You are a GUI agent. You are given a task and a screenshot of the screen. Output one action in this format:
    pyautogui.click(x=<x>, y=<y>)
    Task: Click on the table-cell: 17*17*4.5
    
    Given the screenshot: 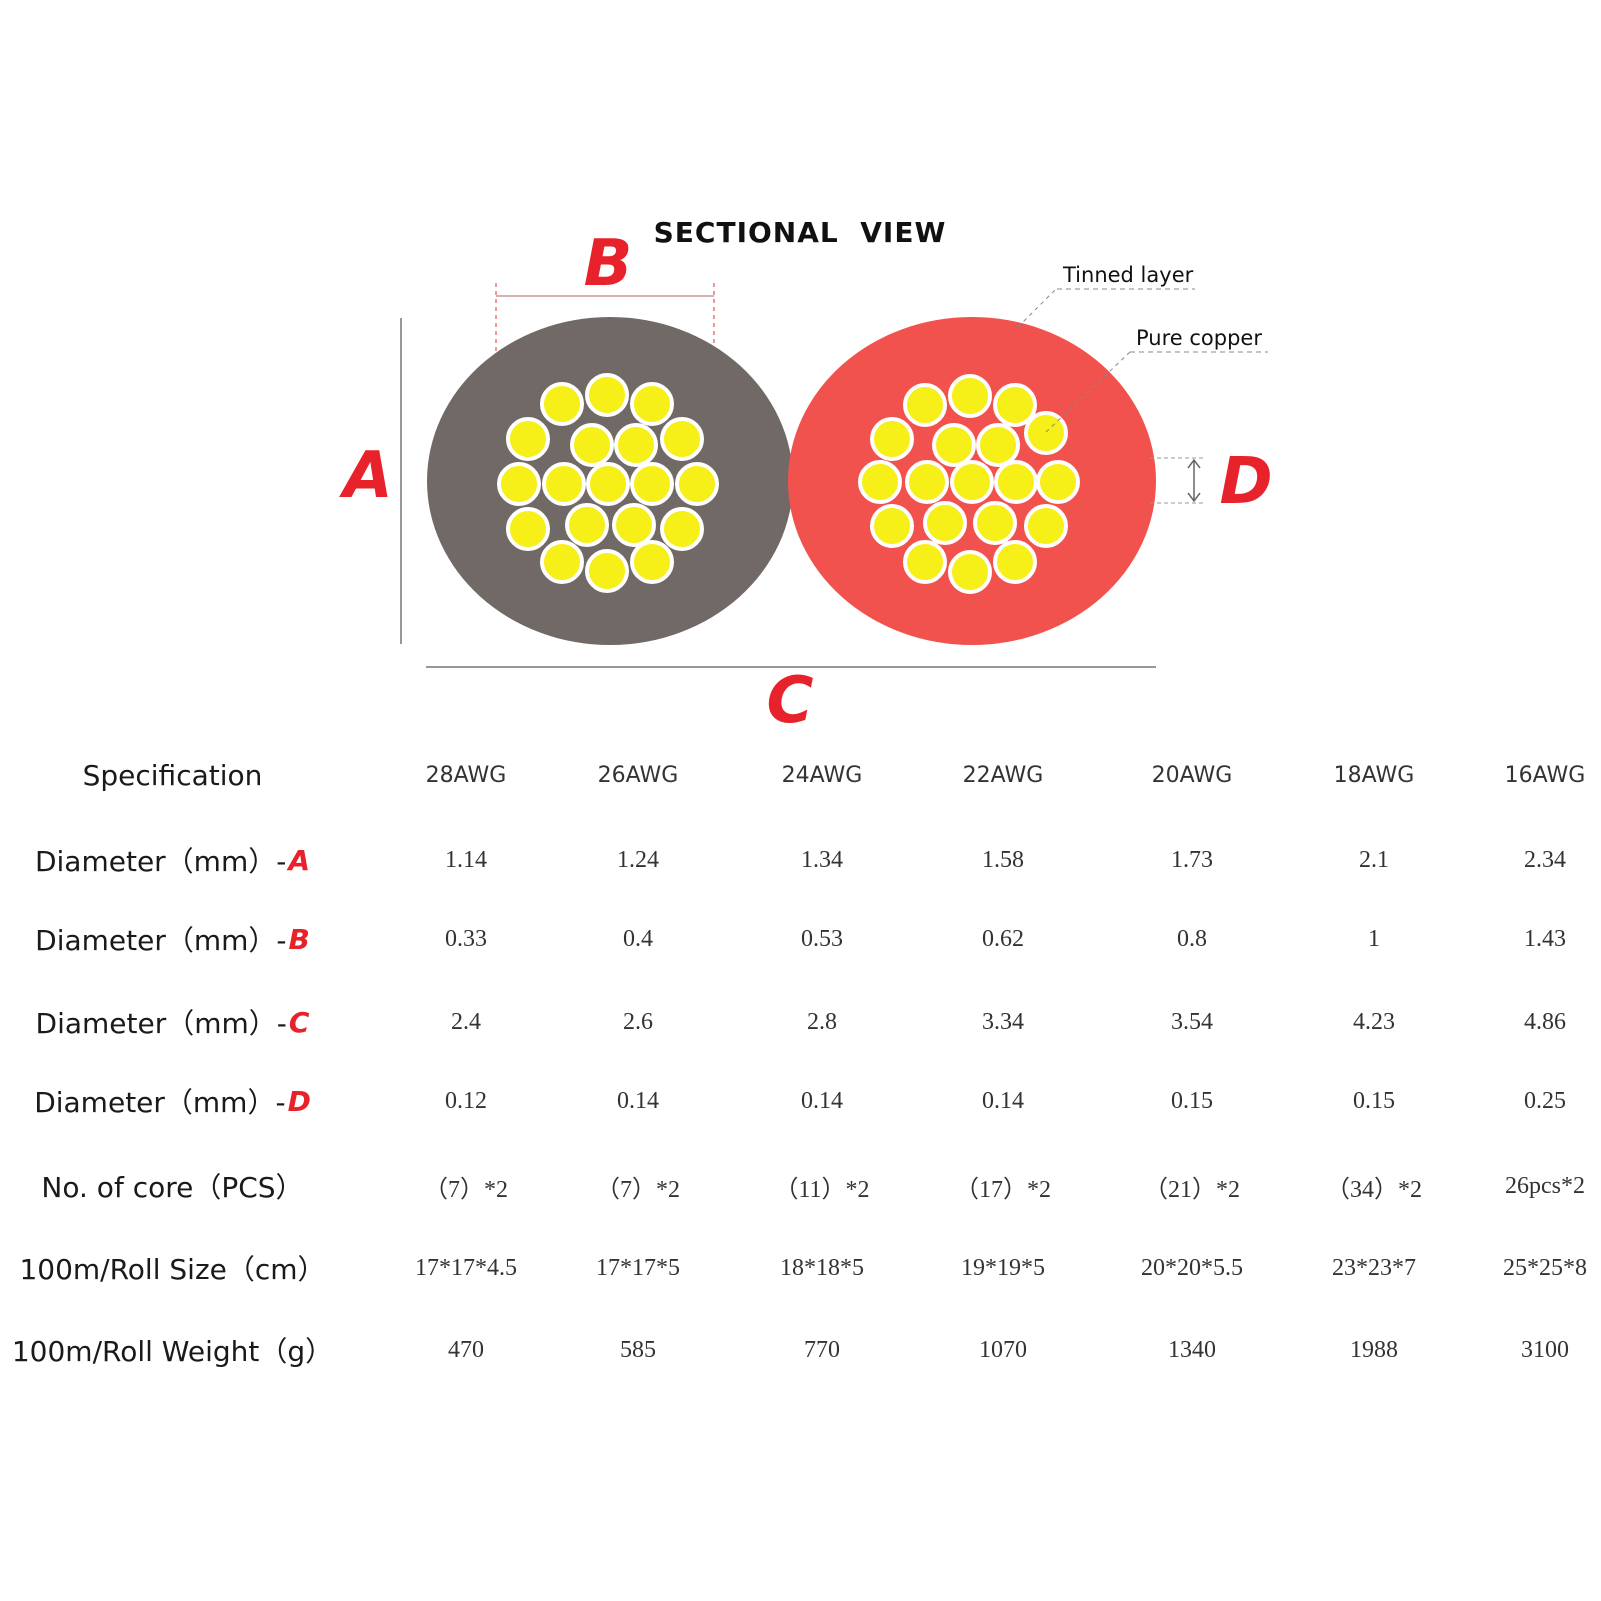 What is the action you would take?
    pyautogui.click(x=466, y=1267)
    